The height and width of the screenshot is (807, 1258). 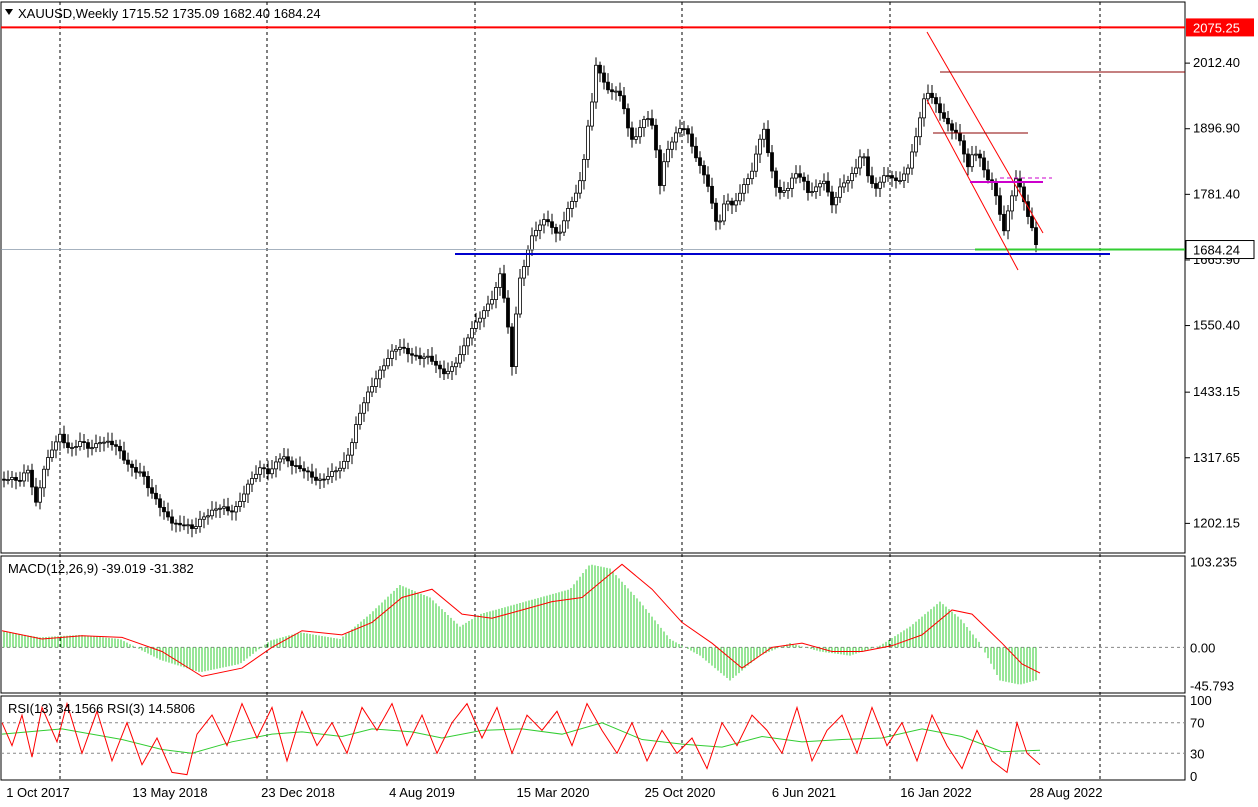 I want to click on x-tick-label: 25 Oct 2020, so click(x=680, y=792).